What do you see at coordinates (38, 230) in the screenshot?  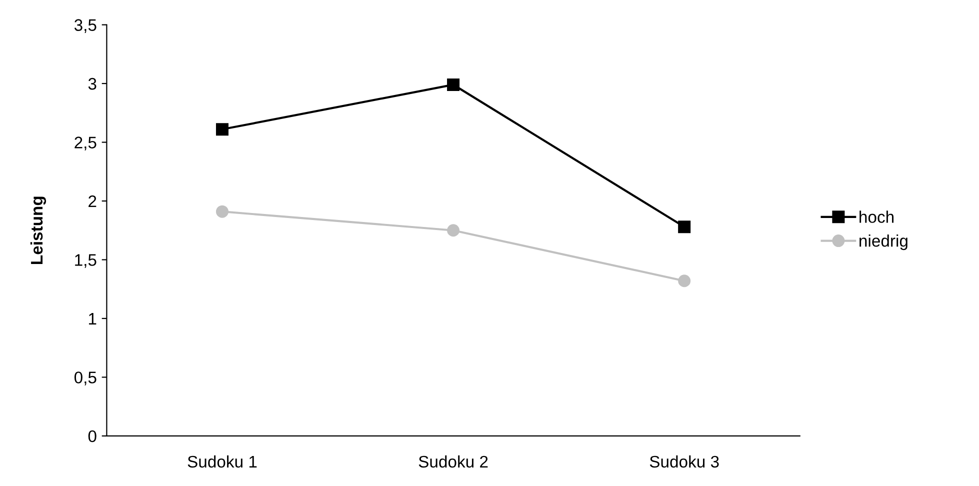 I see `y-axis-title: Leistung` at bounding box center [38, 230].